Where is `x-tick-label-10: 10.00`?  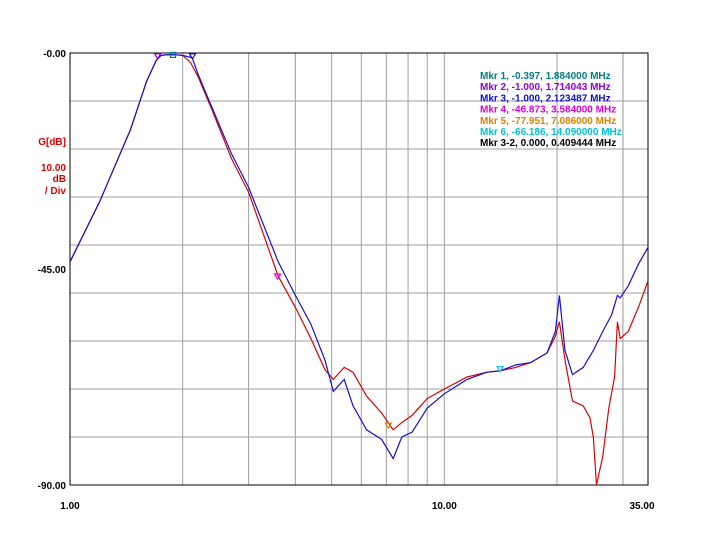
x-tick-label-10: 10.00 is located at coordinates (444, 506).